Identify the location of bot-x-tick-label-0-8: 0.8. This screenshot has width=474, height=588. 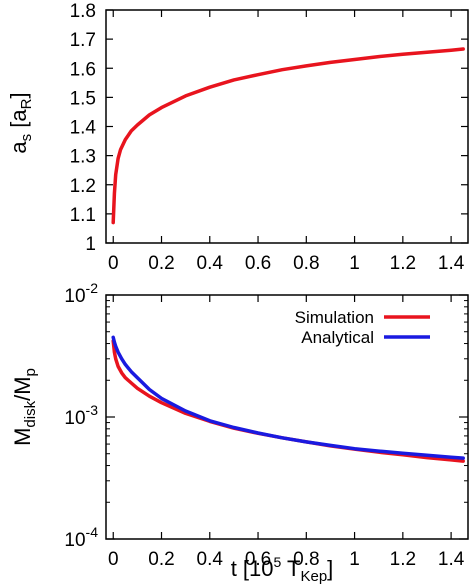
(306, 559).